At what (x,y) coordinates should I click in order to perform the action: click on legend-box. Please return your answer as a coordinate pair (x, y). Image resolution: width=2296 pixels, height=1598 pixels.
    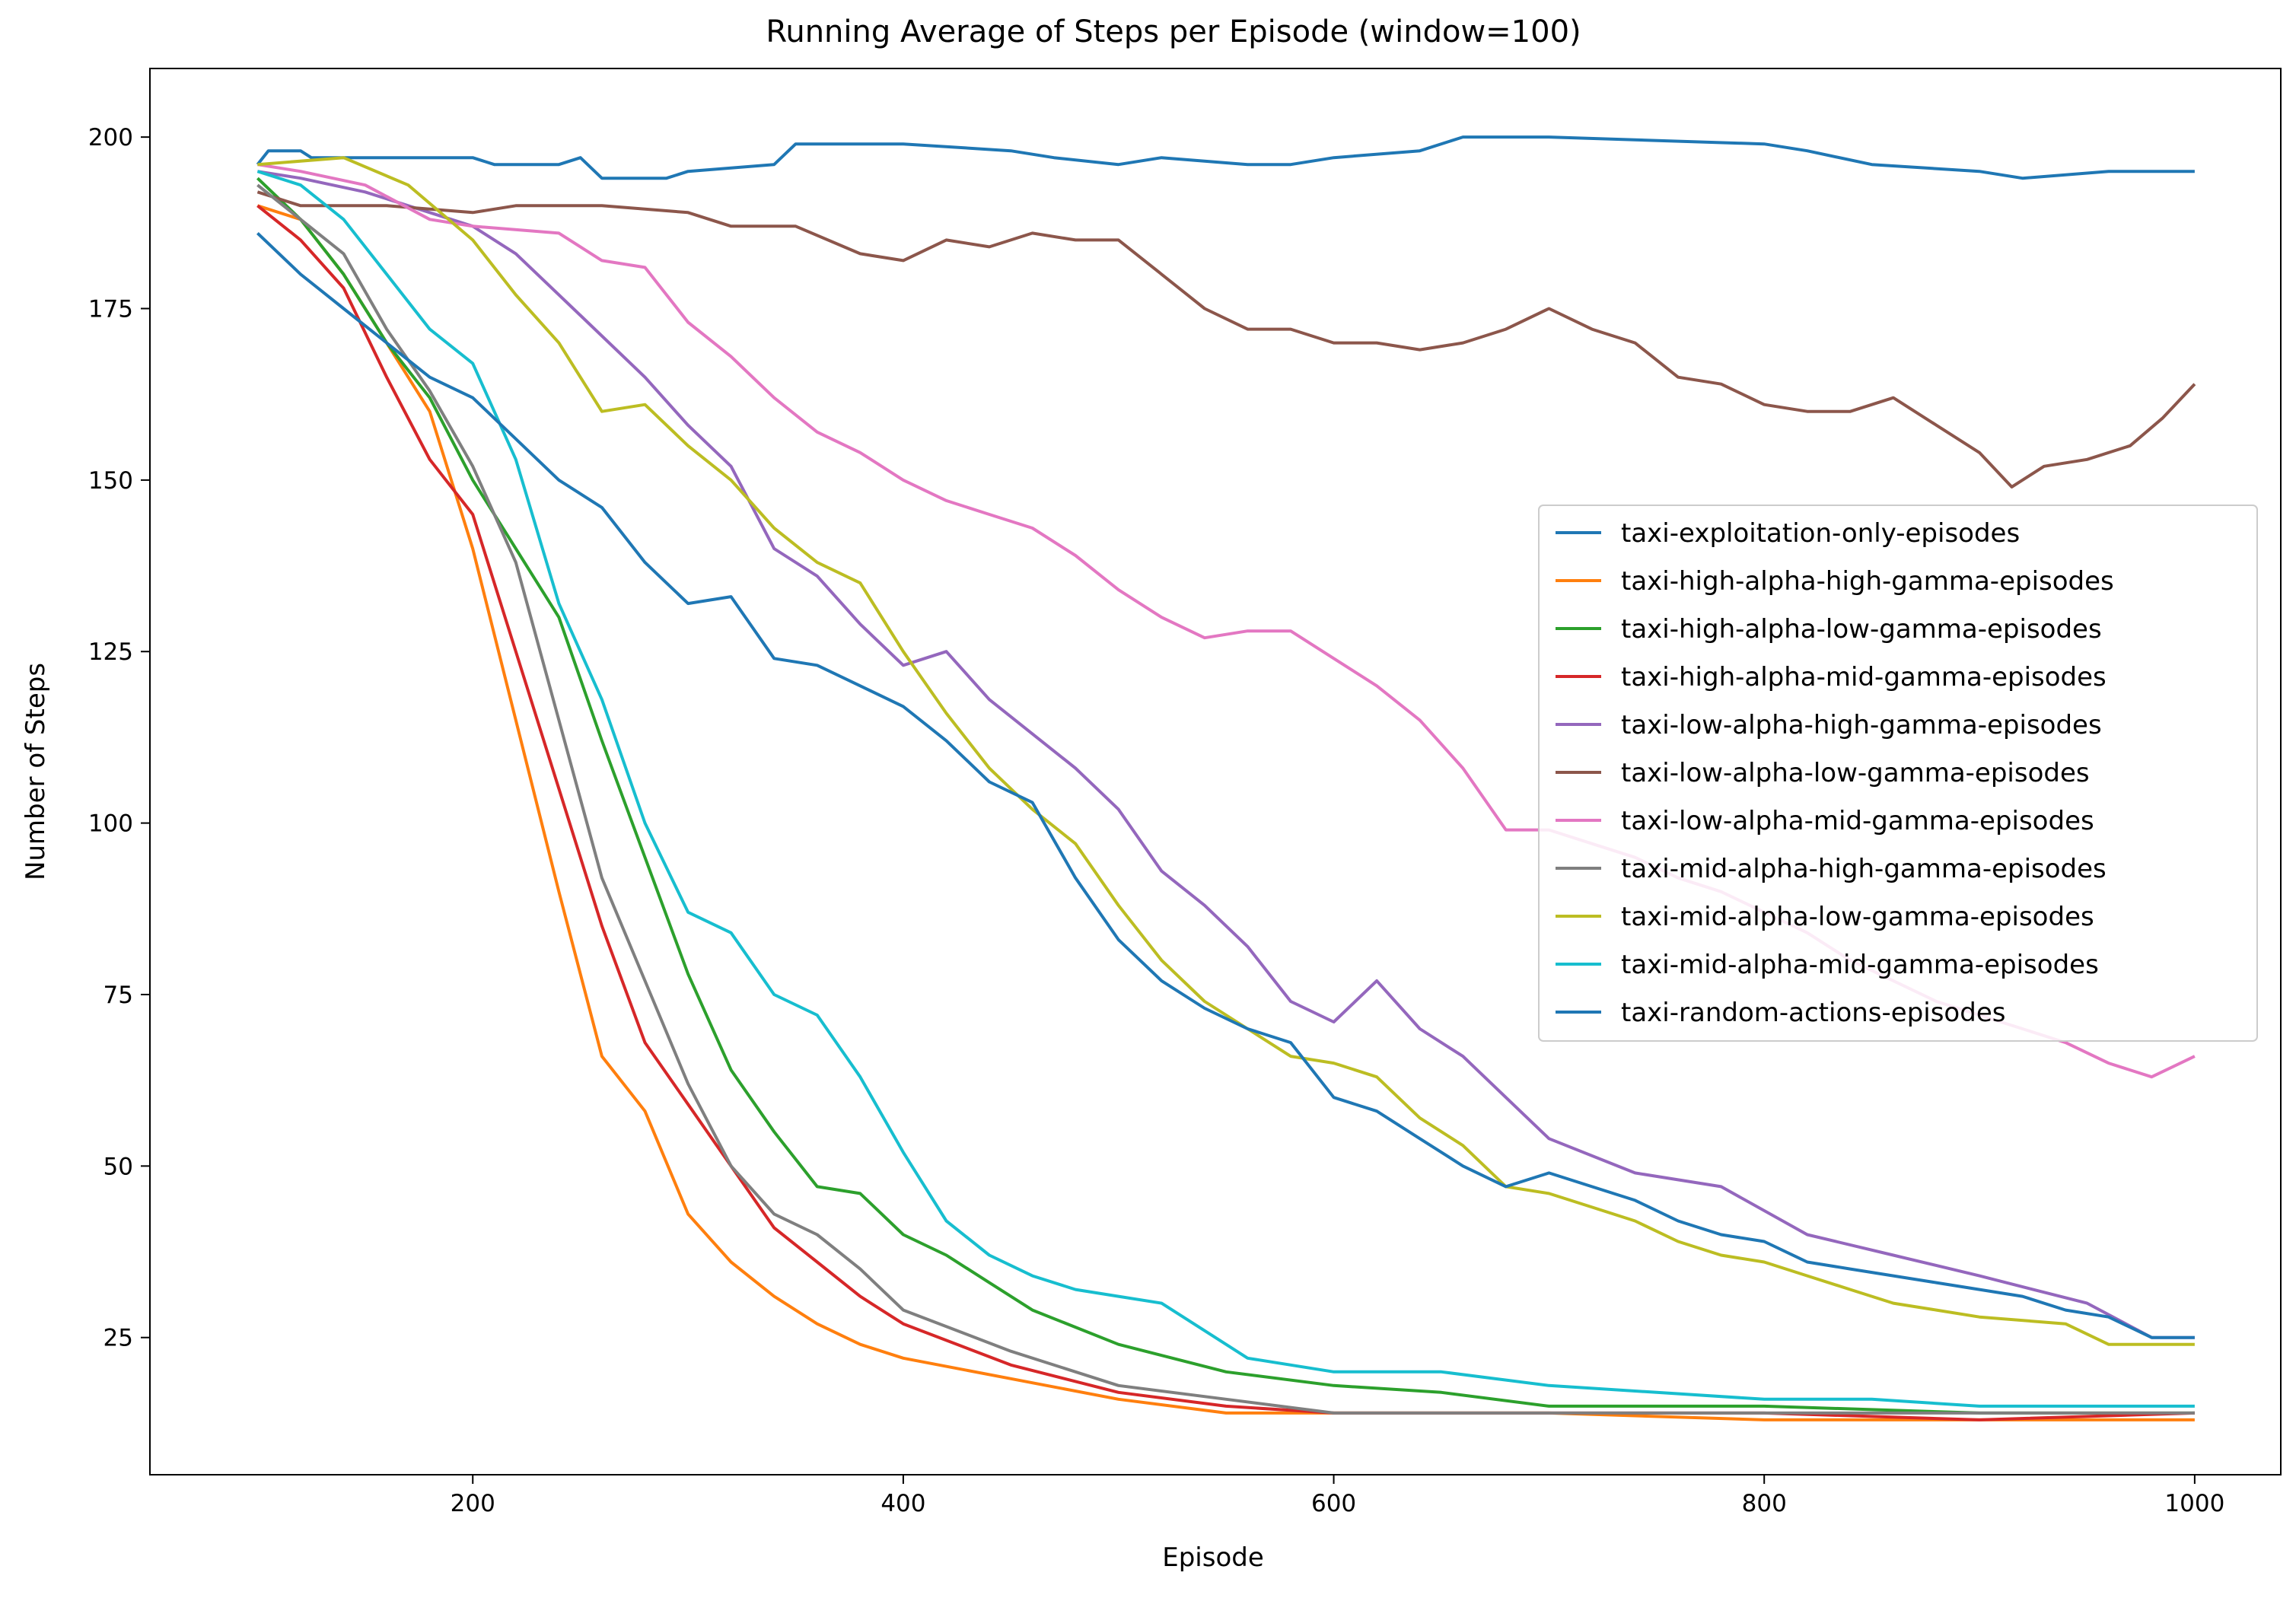
    Looking at the image, I should click on (1898, 773).